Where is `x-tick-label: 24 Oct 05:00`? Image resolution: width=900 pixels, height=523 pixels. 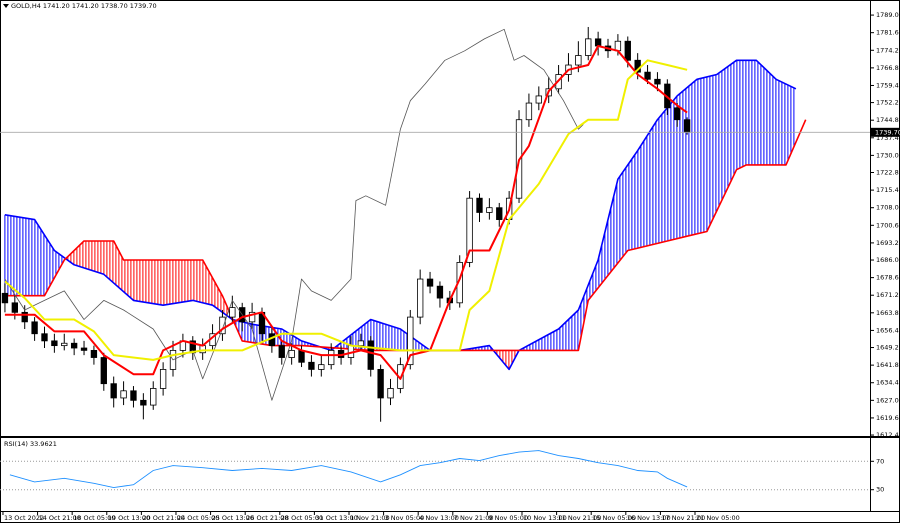
x-tick-label: 24 Oct 05:00 is located at coordinates (198, 518).